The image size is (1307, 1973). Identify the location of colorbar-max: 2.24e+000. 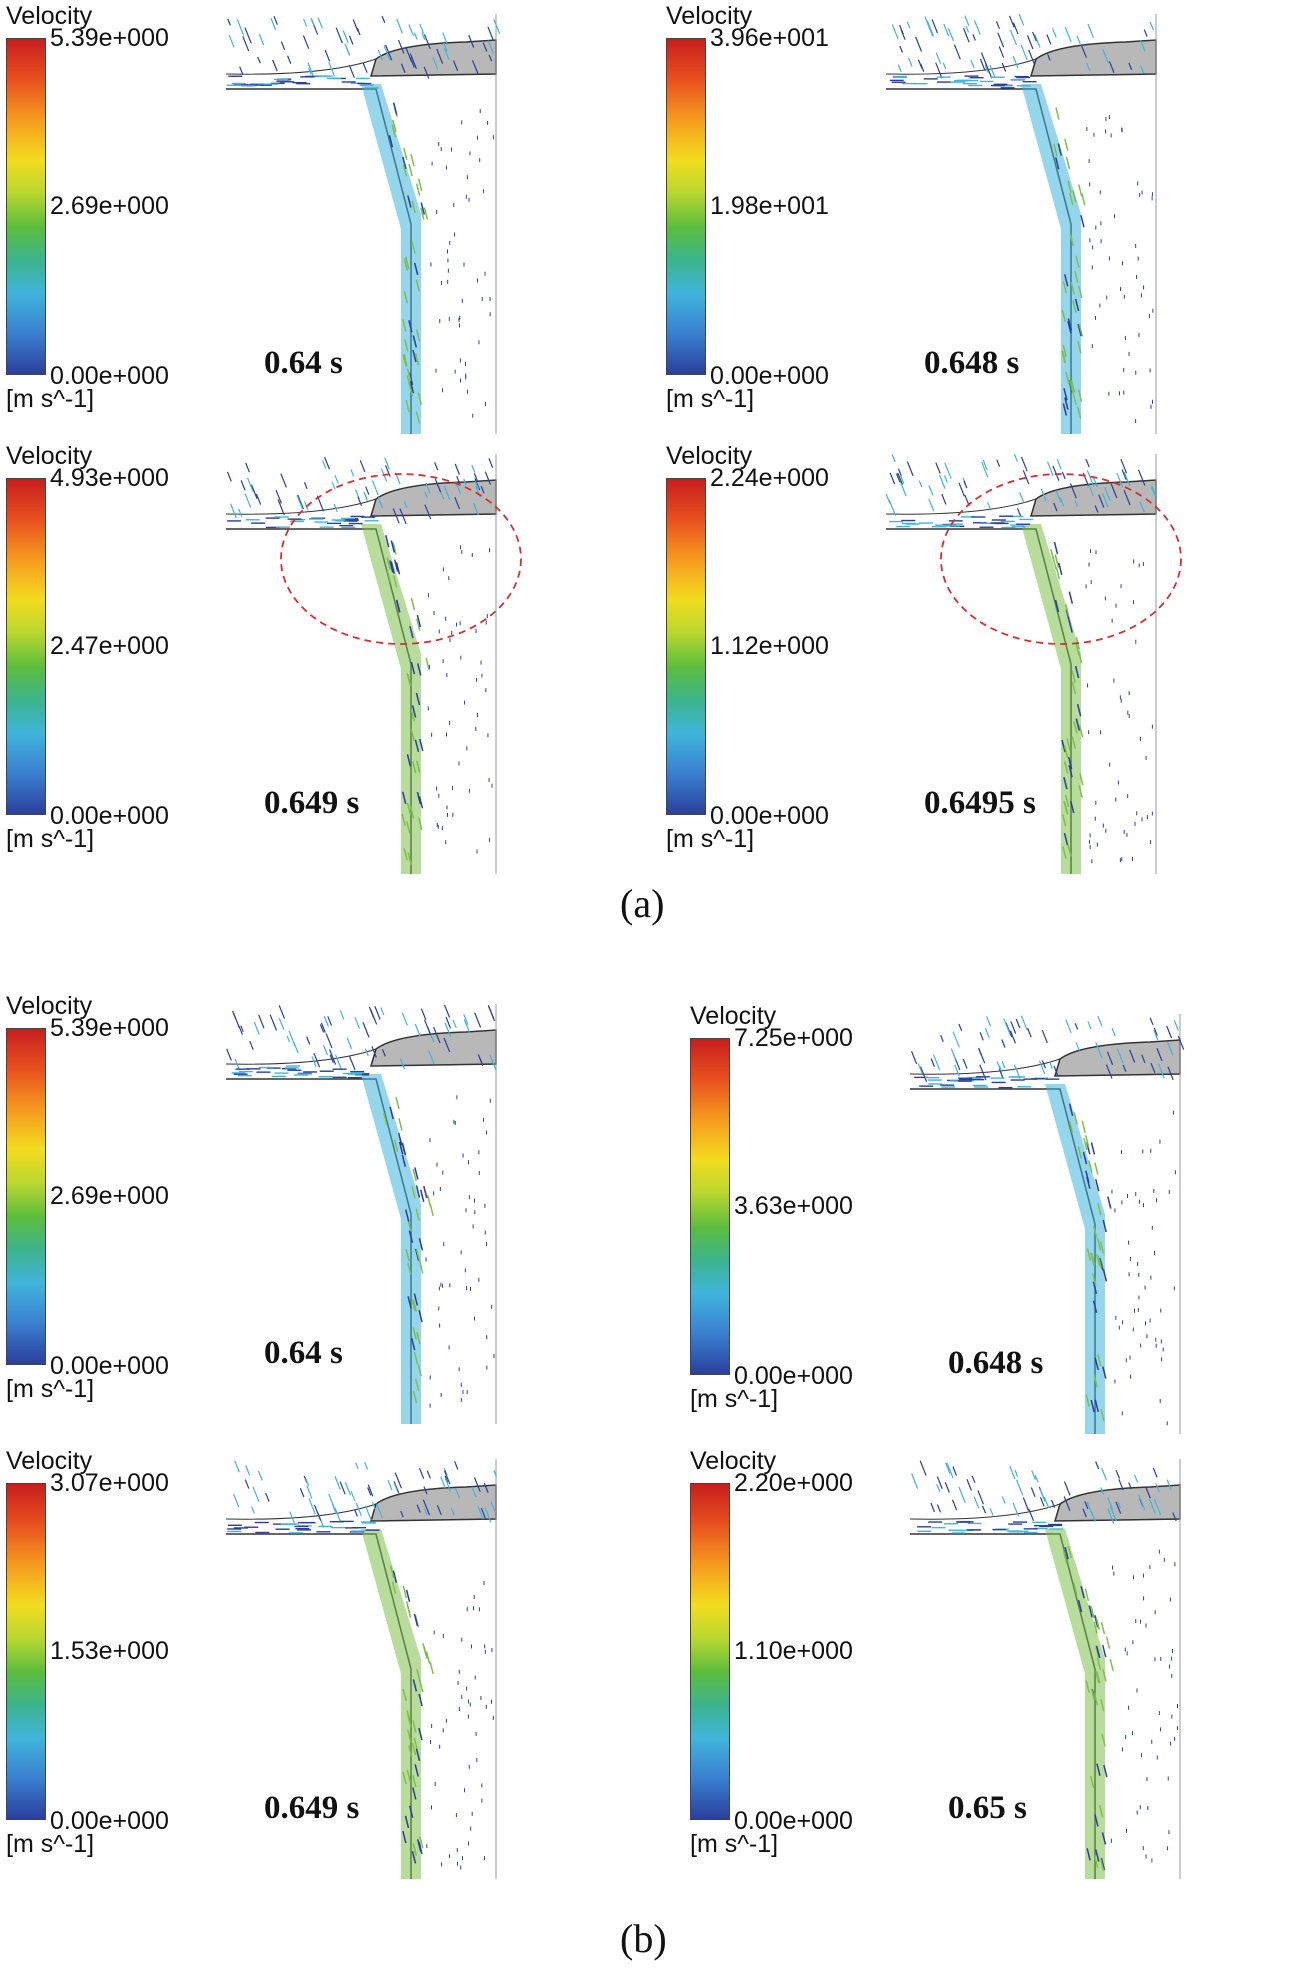
(769, 478).